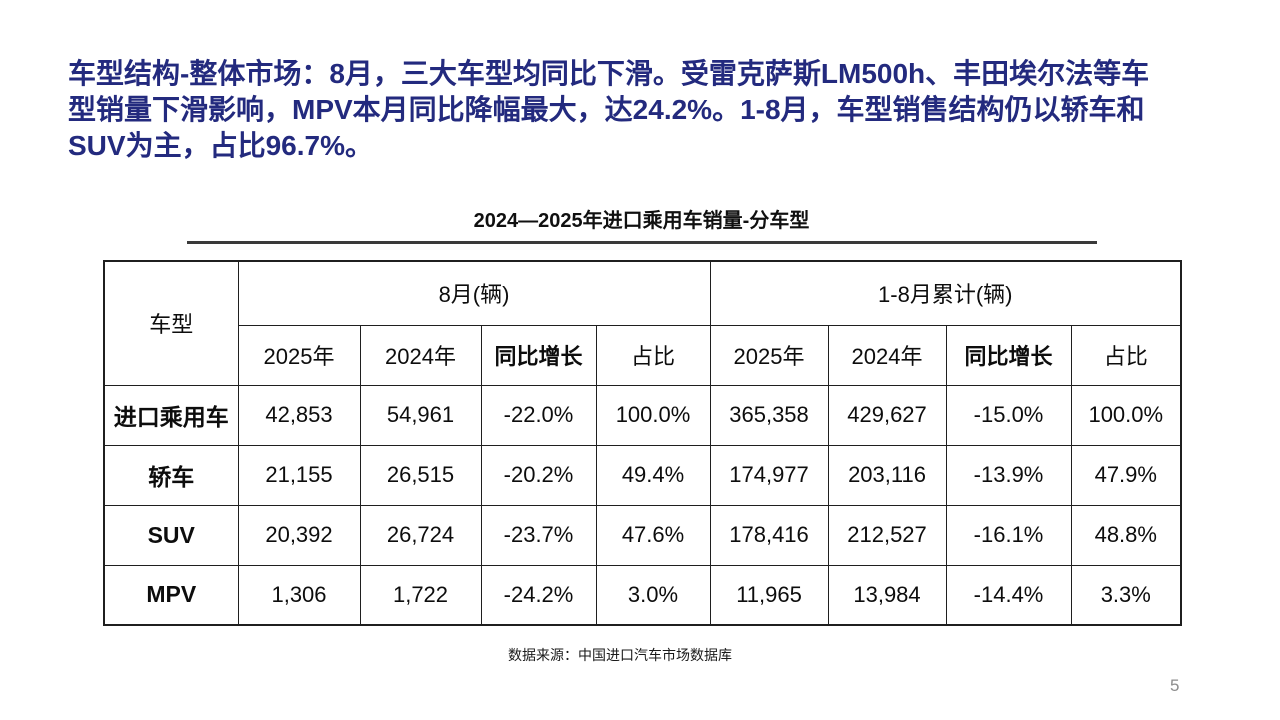 This screenshot has width=1280, height=720. I want to click on subheader-ytd-2025: 2025年, so click(769, 355).